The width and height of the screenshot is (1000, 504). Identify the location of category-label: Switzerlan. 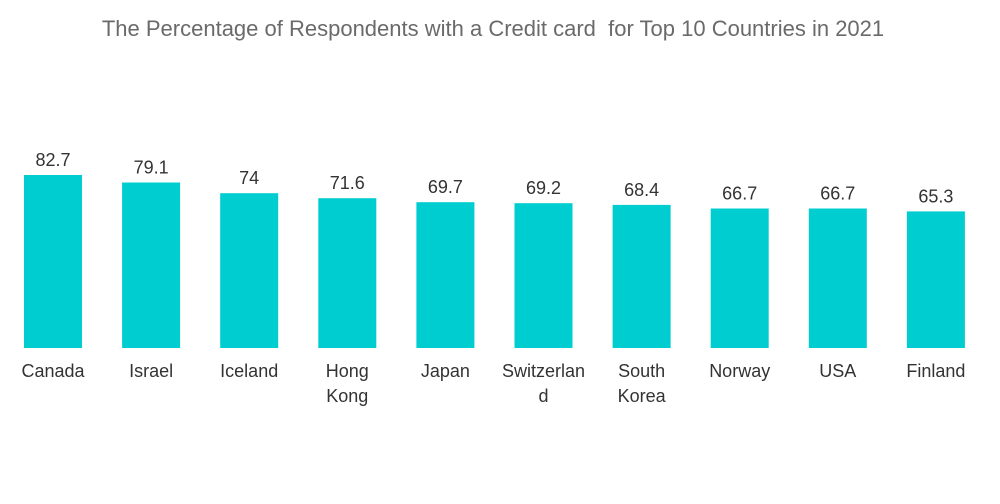
(543, 371).